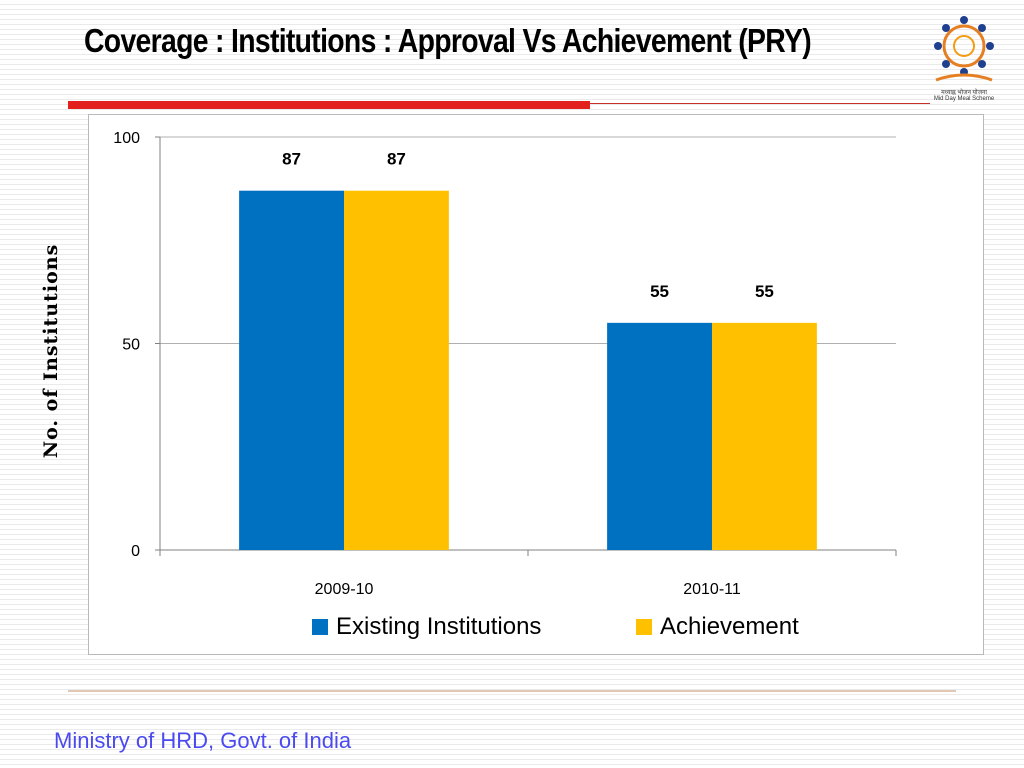  I want to click on x-tick-label: 2010-11, so click(712, 589).